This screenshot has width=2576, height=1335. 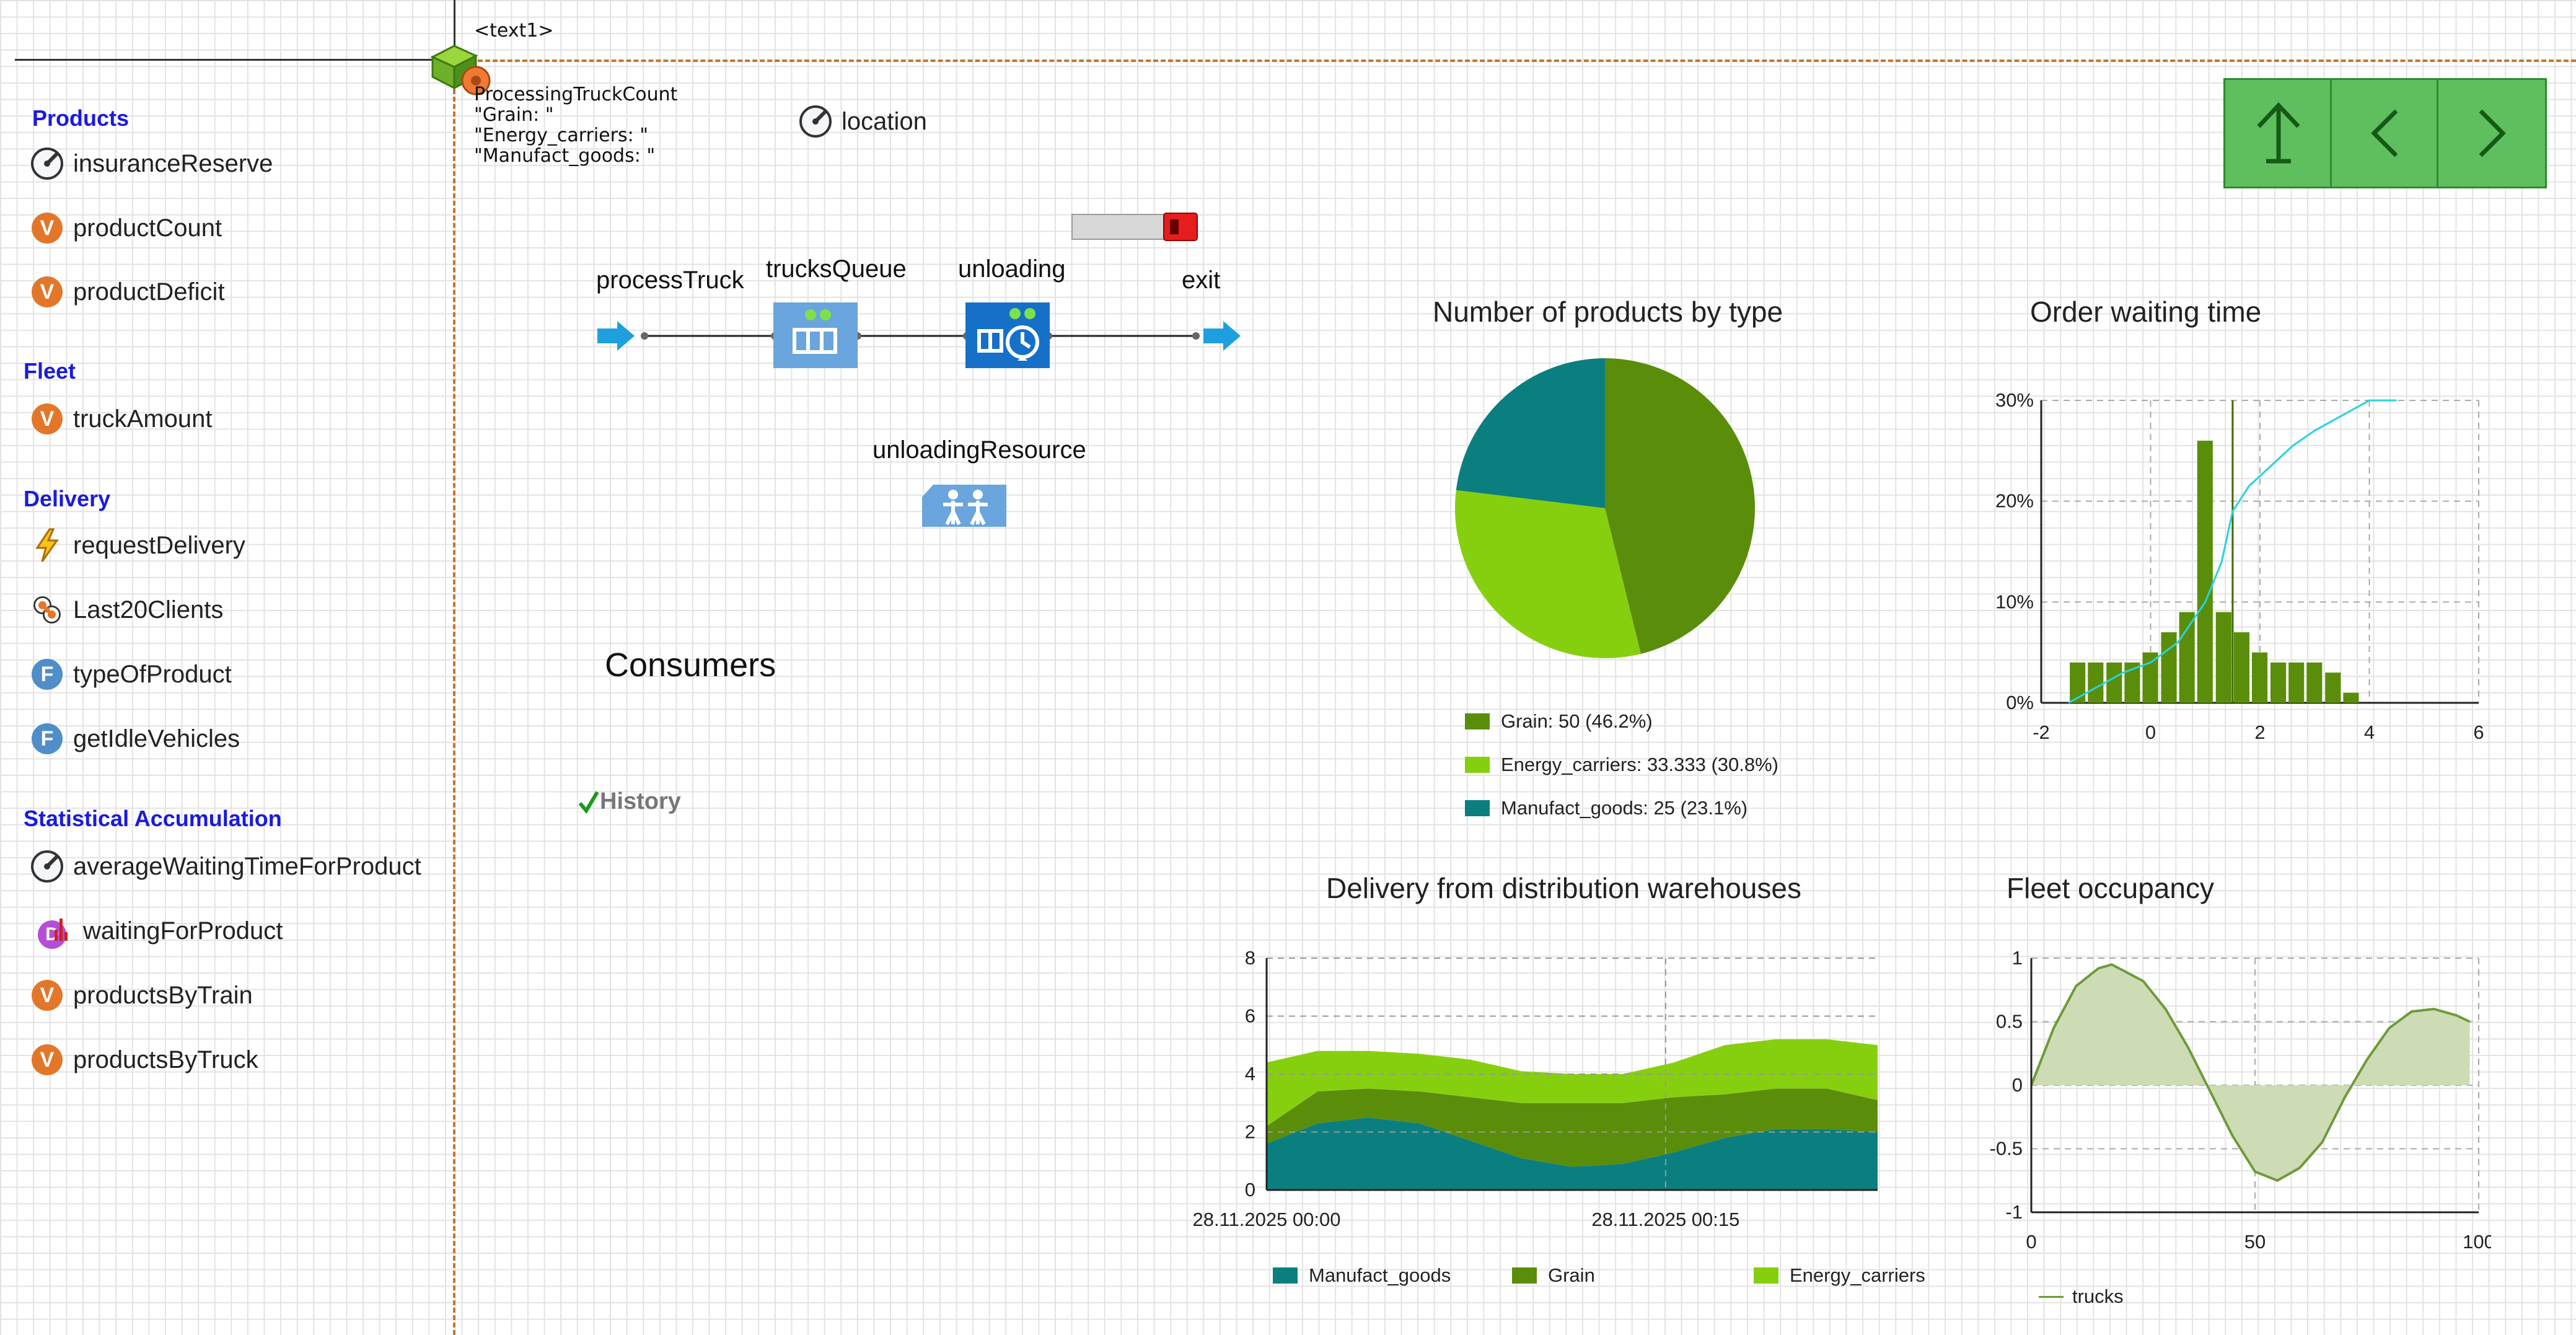 I want to click on pie-legend-energy: Energy_carriers: 33.333 (30.8%), so click(x=1621, y=765).